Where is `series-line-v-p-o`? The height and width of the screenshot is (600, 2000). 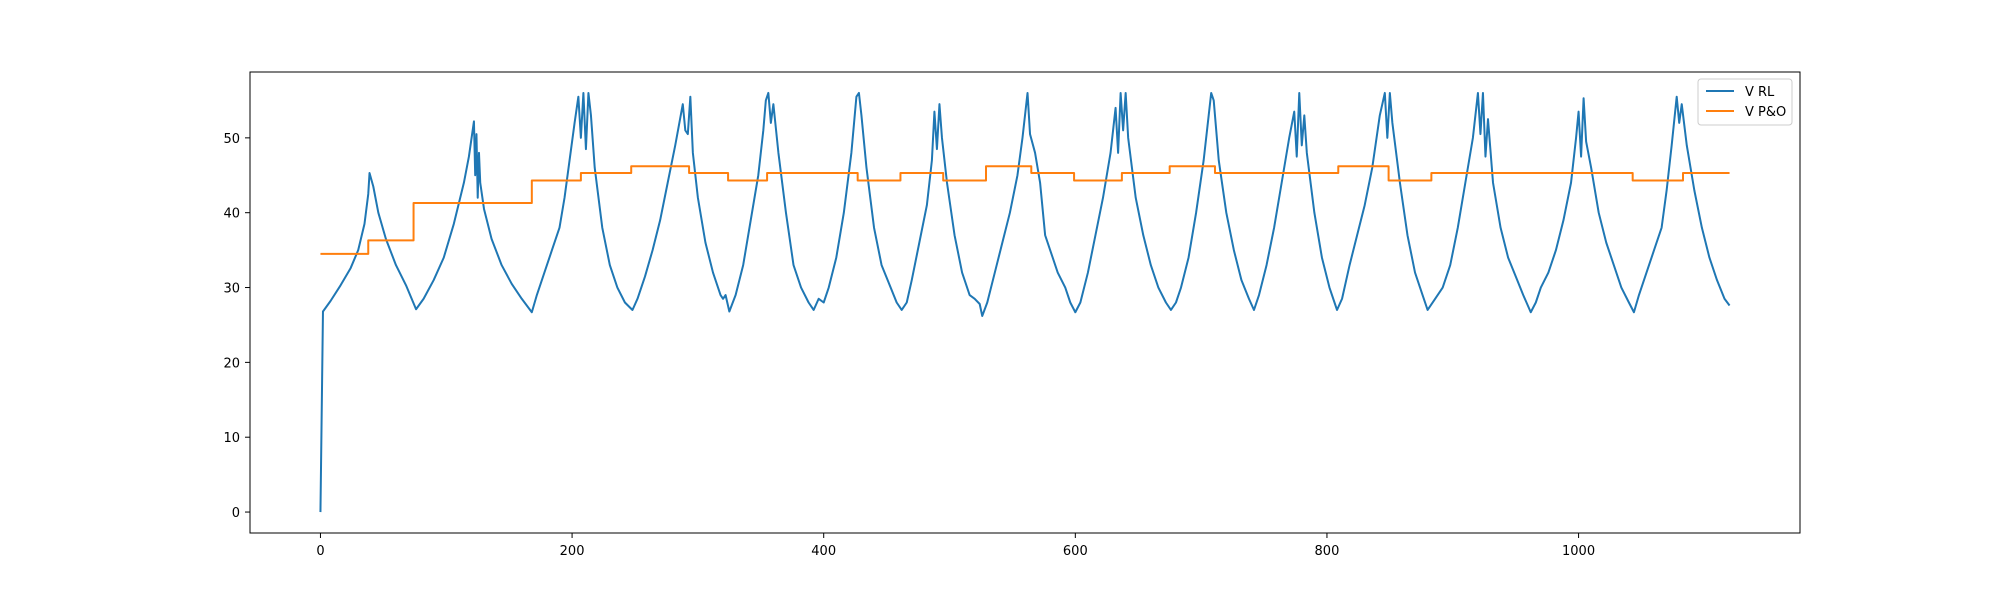 series-line-v-p-o is located at coordinates (1025, 210).